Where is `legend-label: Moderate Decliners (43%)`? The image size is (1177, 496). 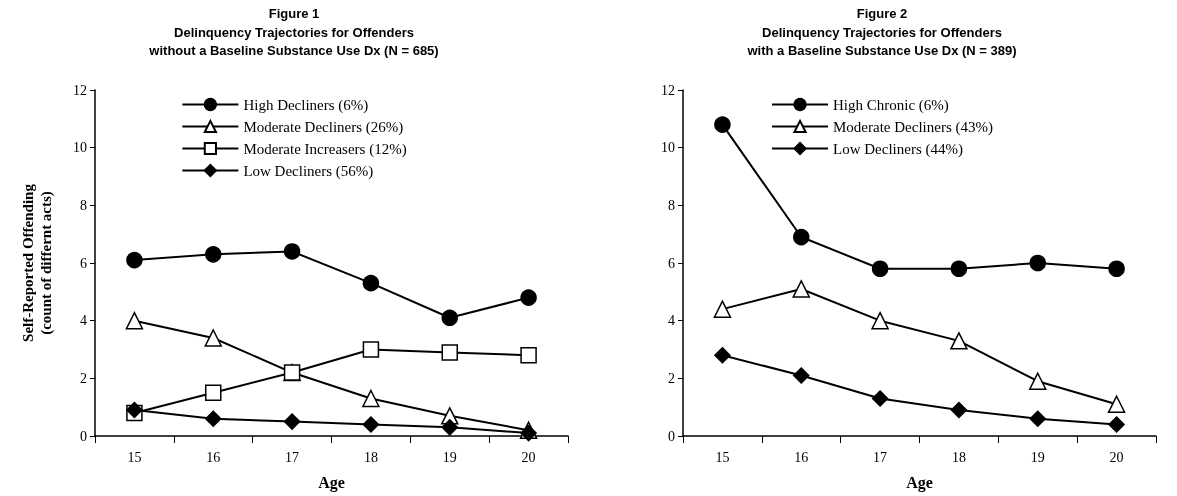 legend-label: Moderate Decliners (43%) is located at coordinates (913, 127).